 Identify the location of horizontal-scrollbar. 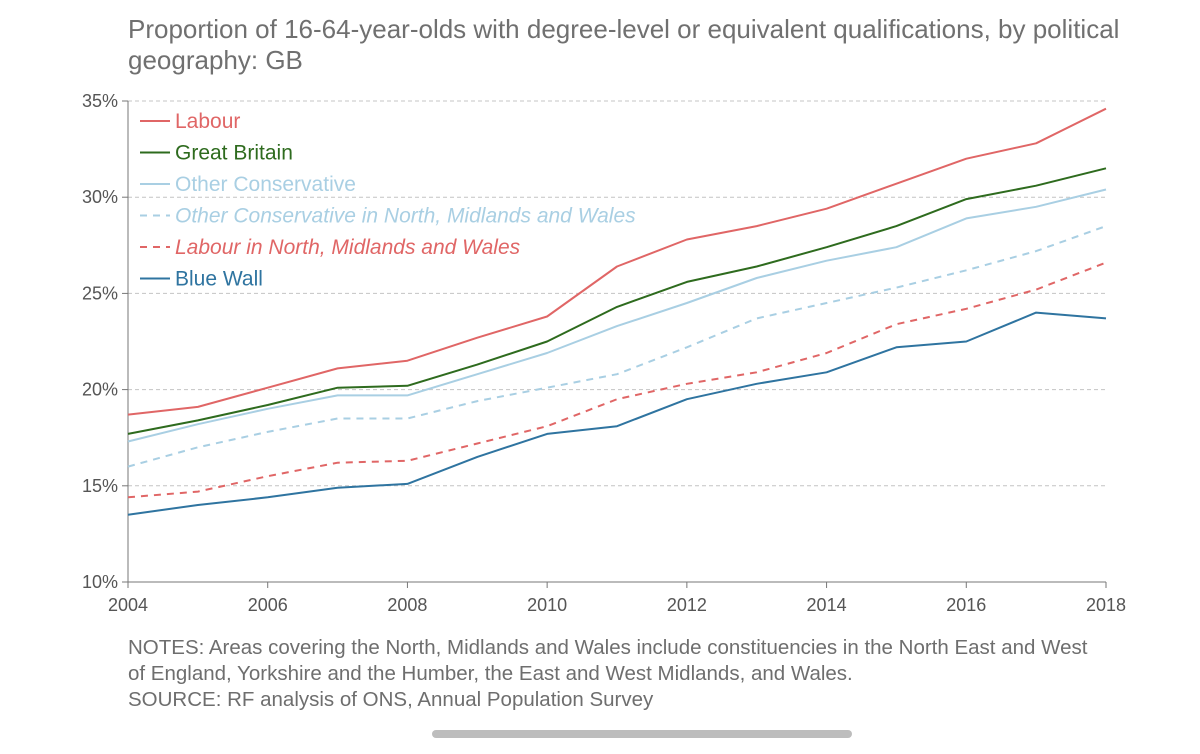
(642, 734).